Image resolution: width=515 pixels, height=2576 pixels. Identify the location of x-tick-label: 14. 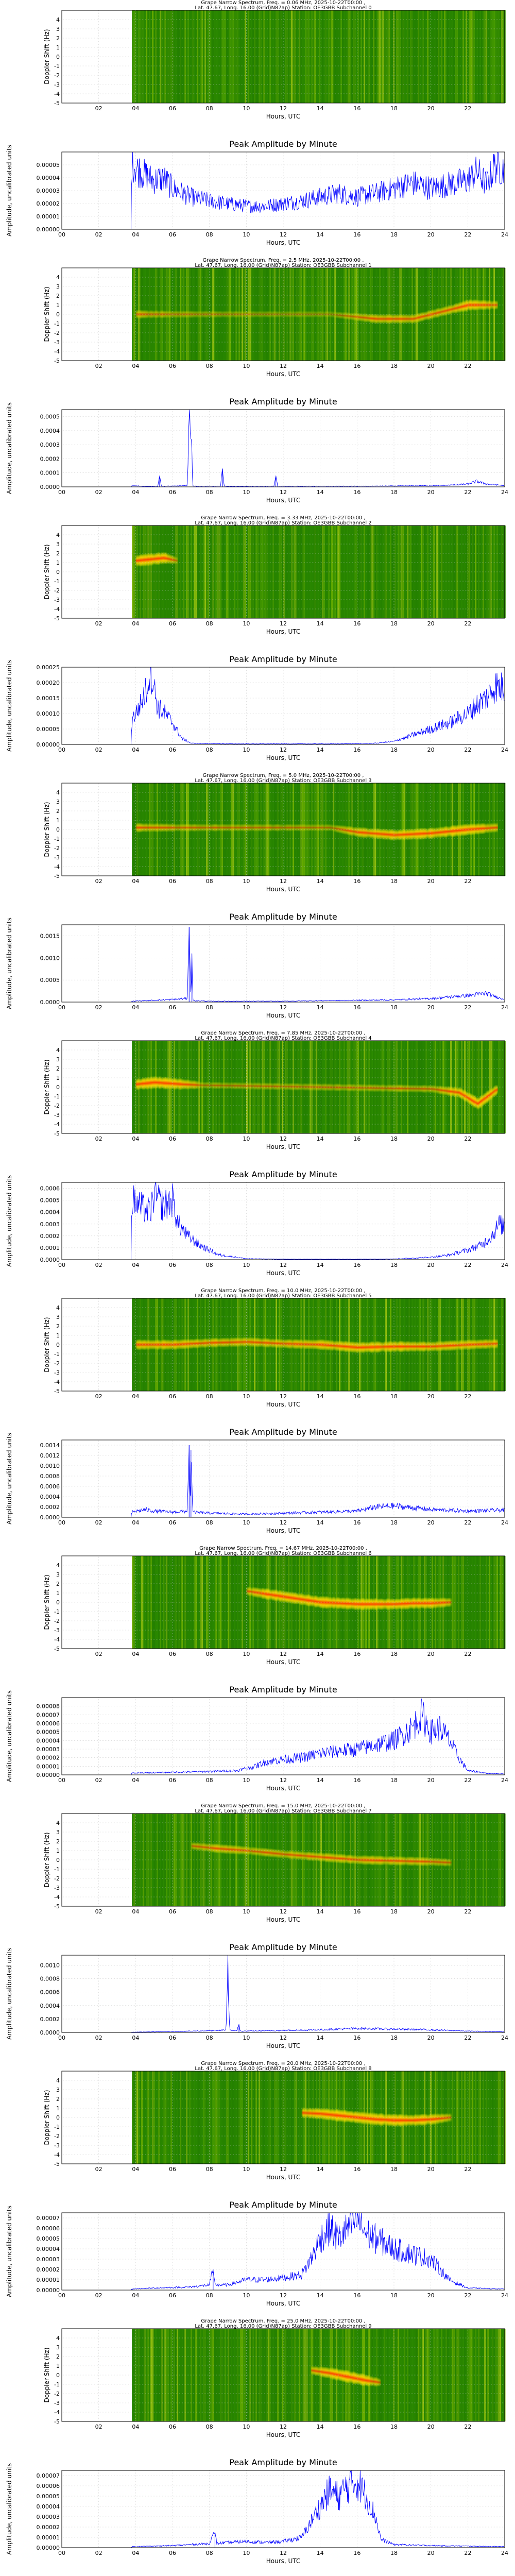
(321, 750).